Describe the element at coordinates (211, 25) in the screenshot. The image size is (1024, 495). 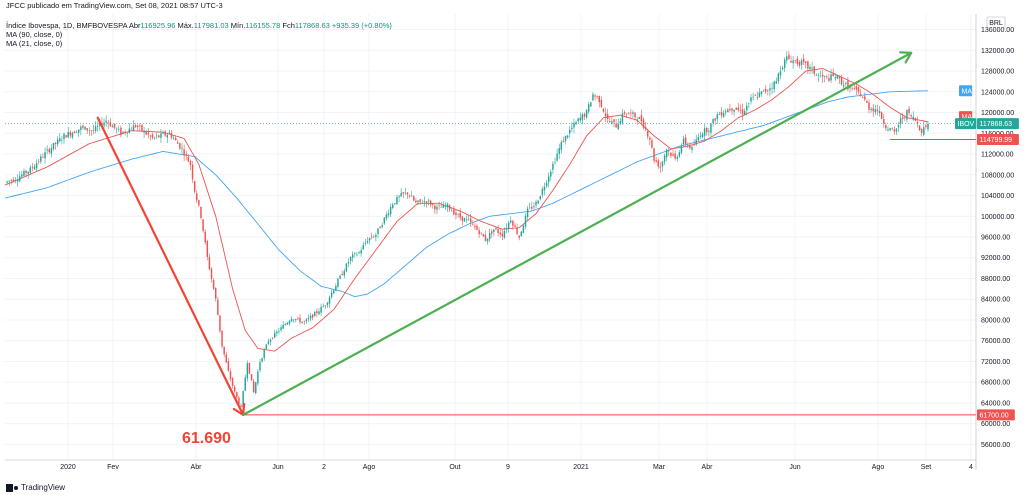
I see `high-value: 117981.03` at that location.